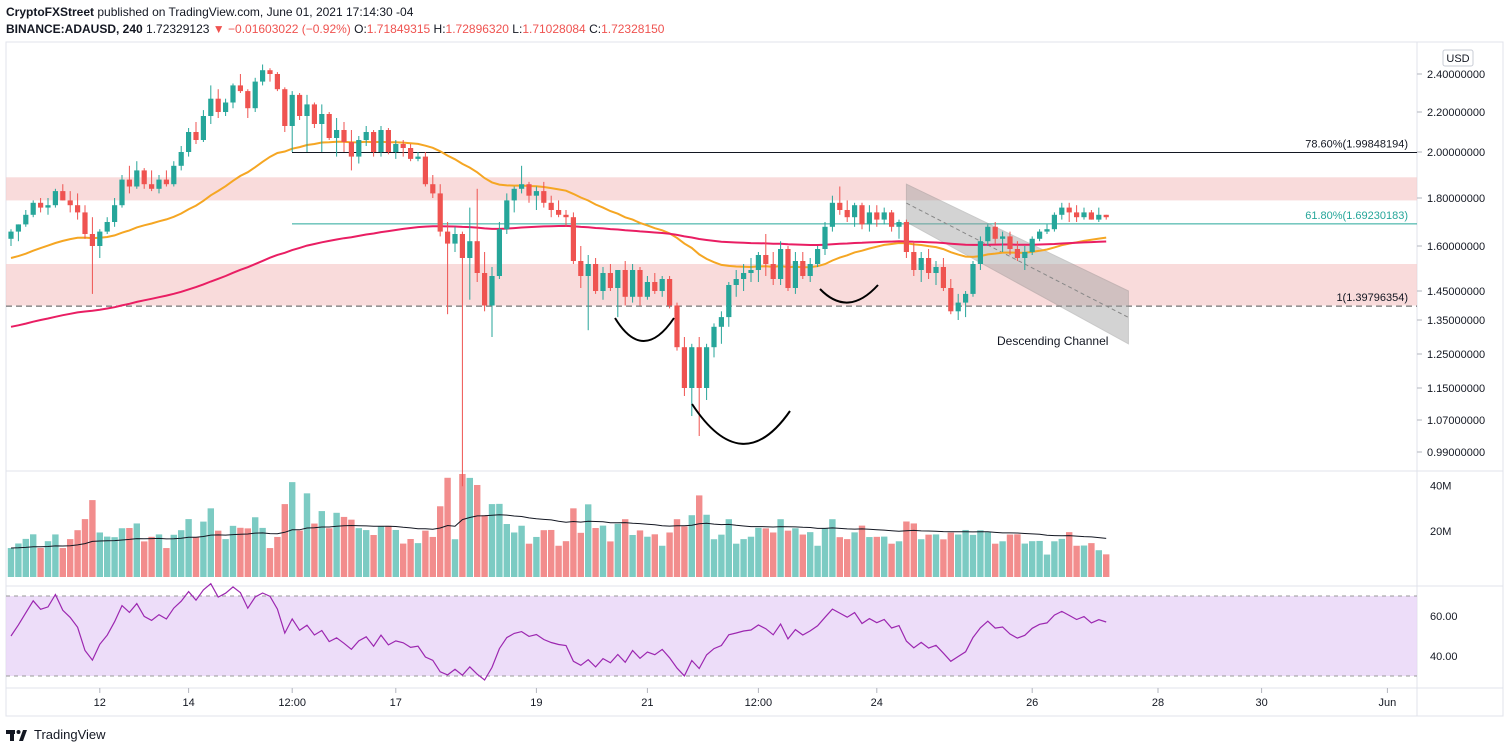 Image resolution: width=1507 pixels, height=749 pixels. I want to click on footer-brand: TradingView, so click(70, 734).